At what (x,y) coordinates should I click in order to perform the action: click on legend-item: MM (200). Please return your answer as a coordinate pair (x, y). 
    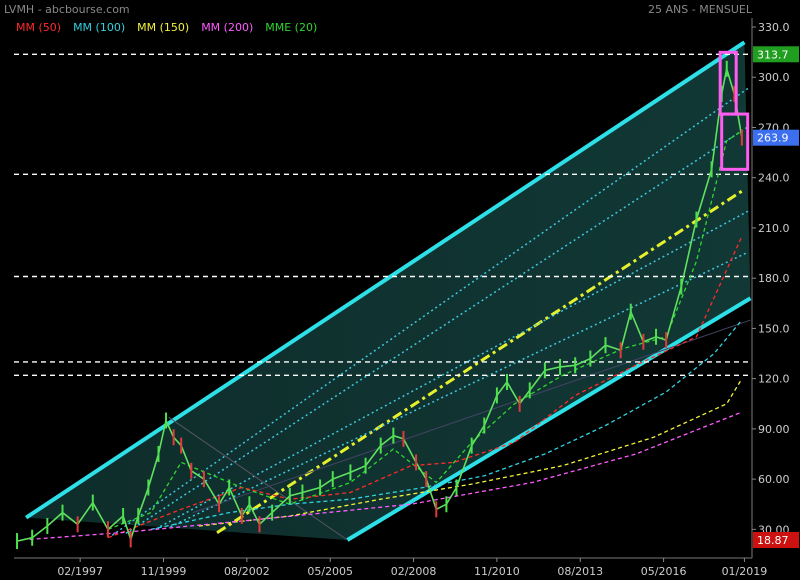
    Looking at the image, I should click on (227, 27).